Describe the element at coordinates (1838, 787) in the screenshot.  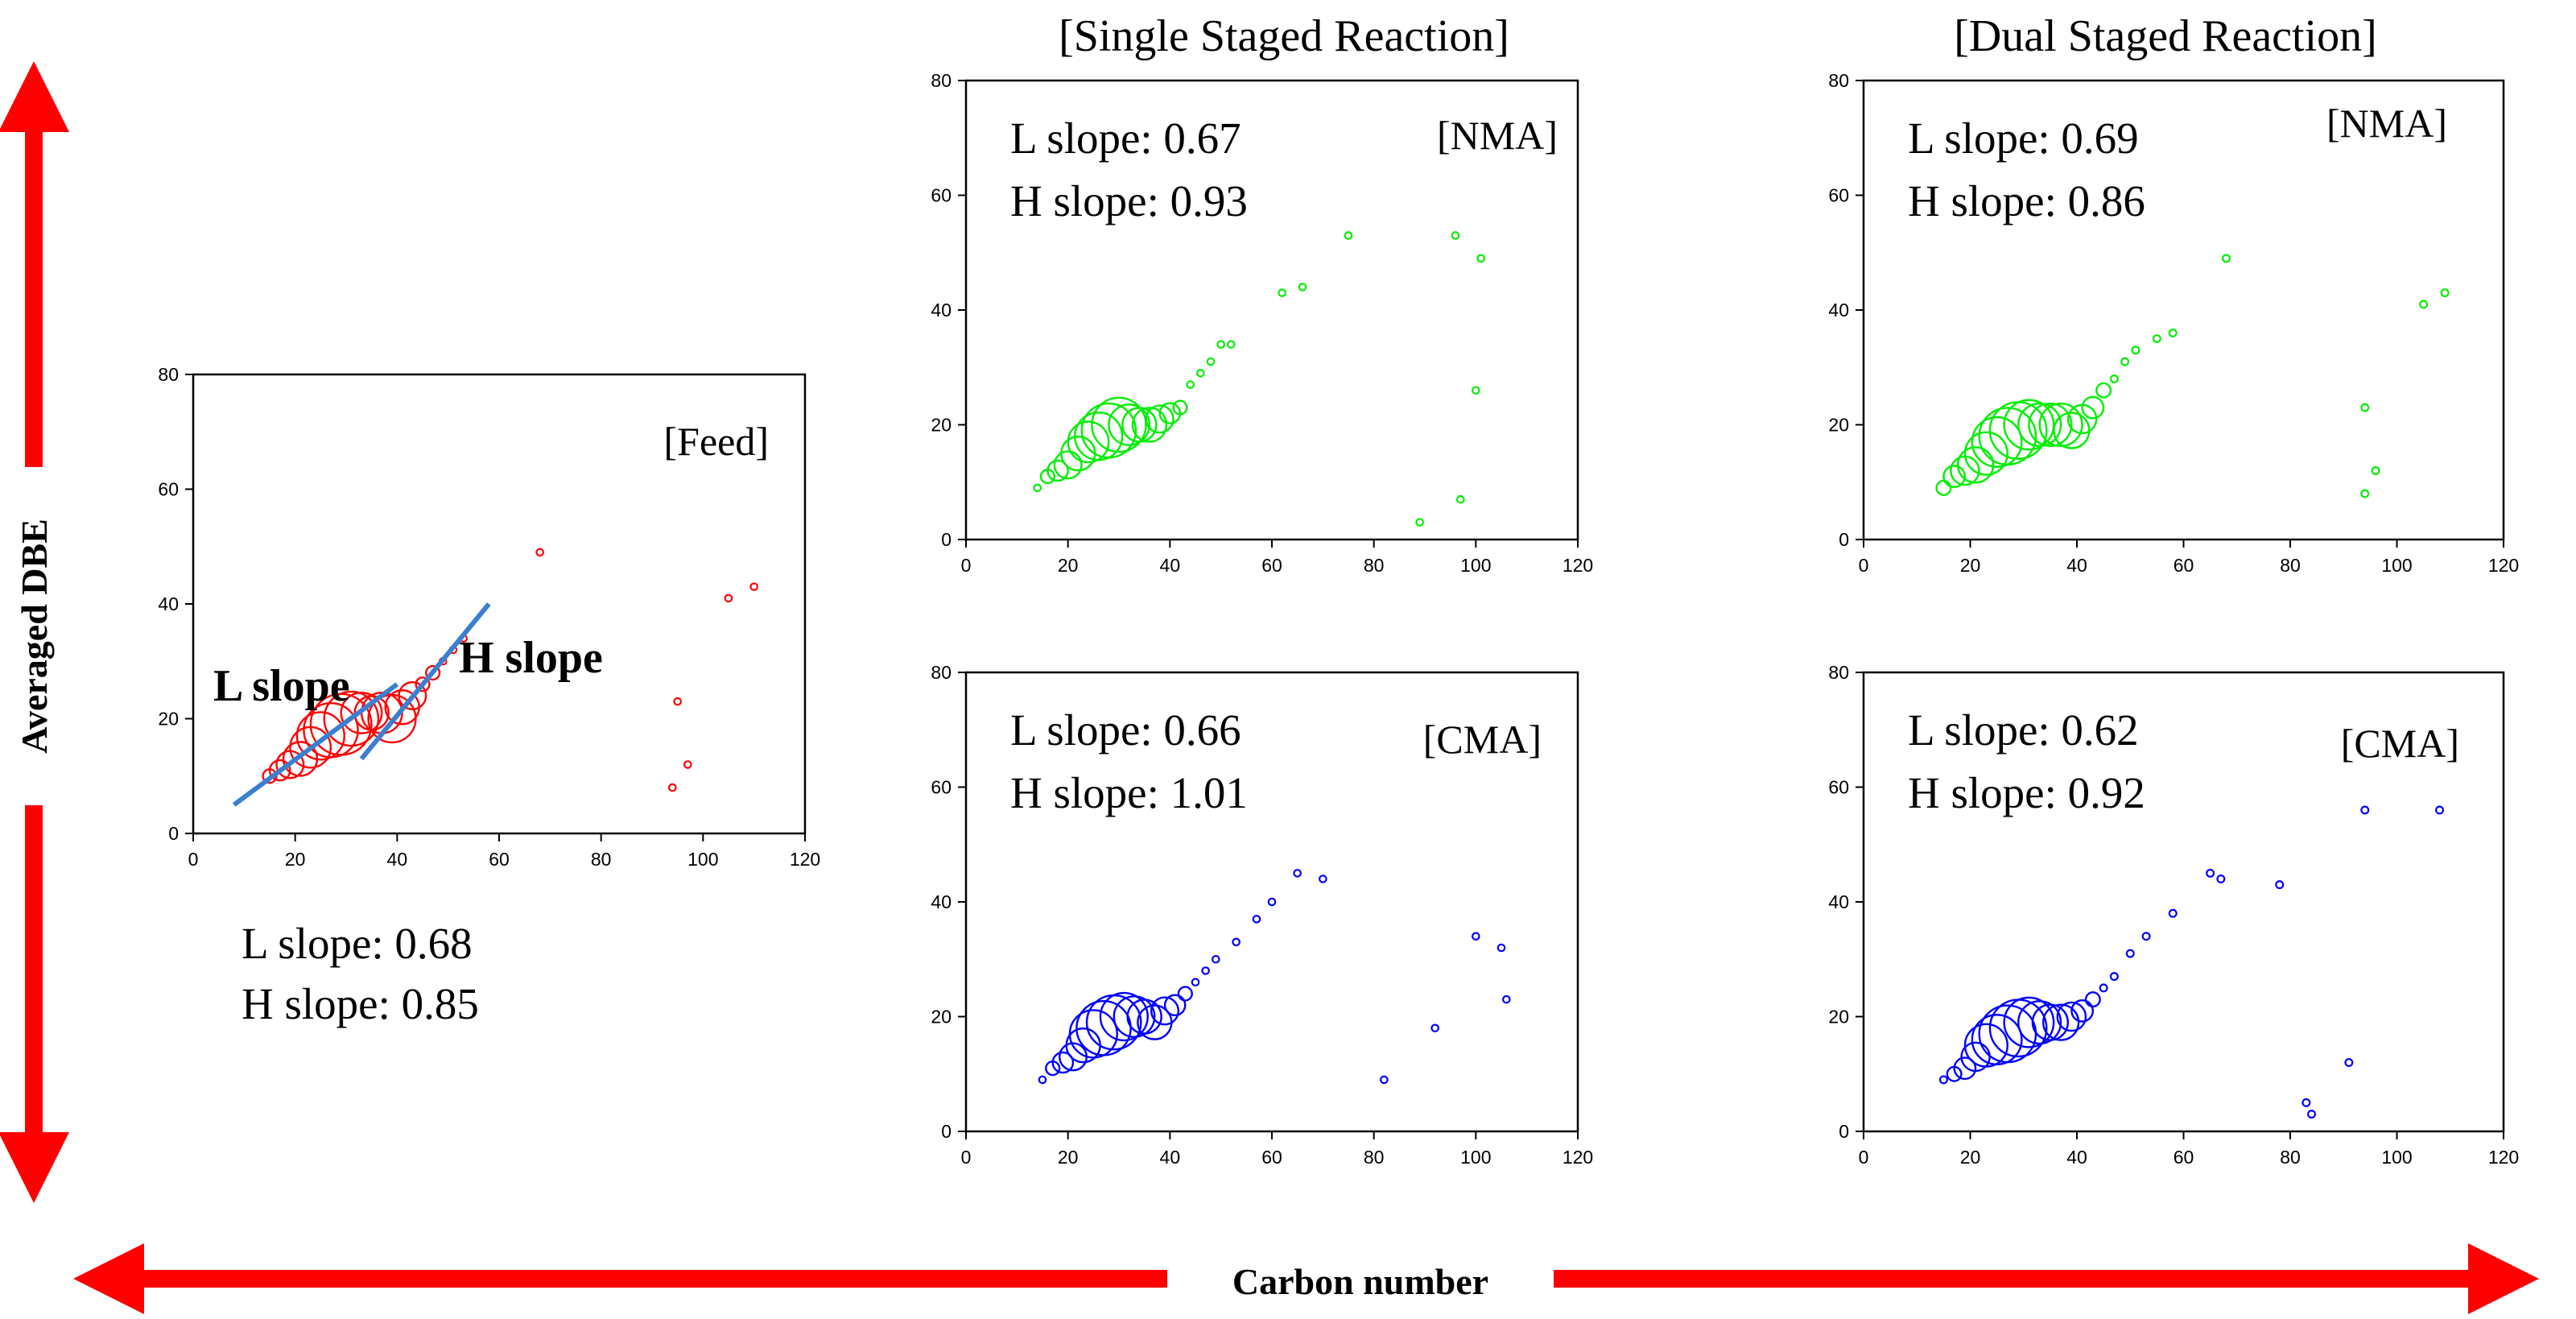
I see `dual-cma-y-tick-label: 60` at that location.